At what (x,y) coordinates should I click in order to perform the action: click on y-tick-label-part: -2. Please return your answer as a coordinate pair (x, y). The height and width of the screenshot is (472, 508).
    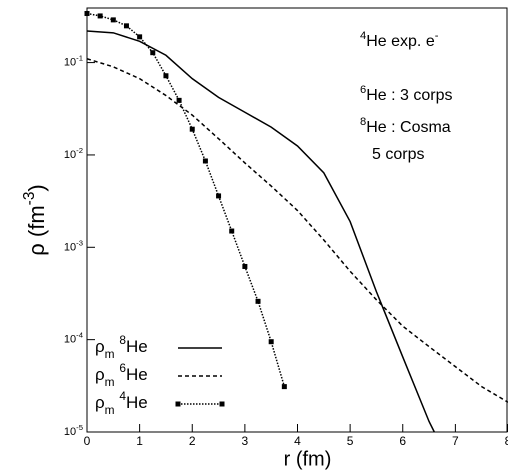
    Looking at the image, I should click on (79, 149).